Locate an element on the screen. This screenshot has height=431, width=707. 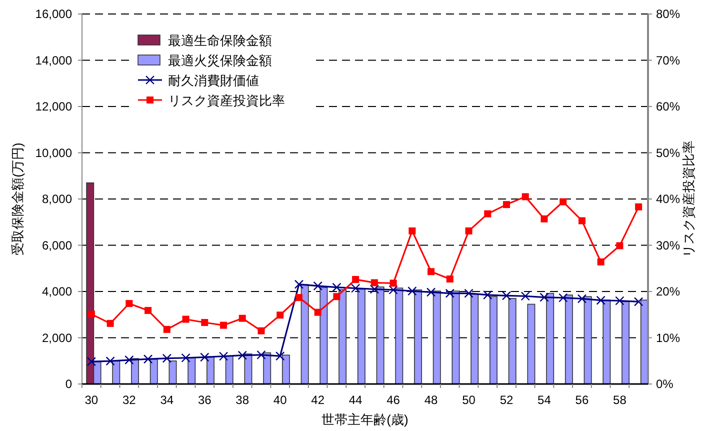
y2-tick-label: 20% is located at coordinates (668, 291).